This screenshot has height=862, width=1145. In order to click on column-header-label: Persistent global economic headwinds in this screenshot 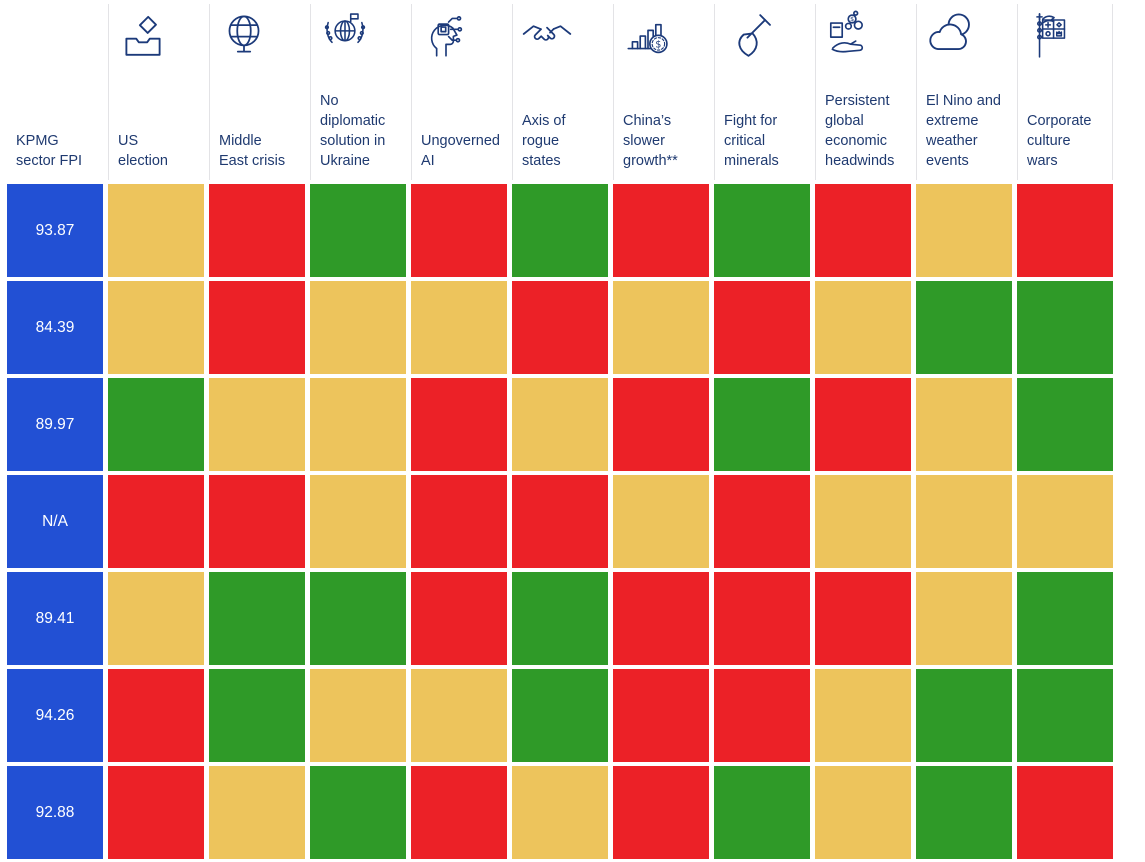, I will do `click(860, 131)`.